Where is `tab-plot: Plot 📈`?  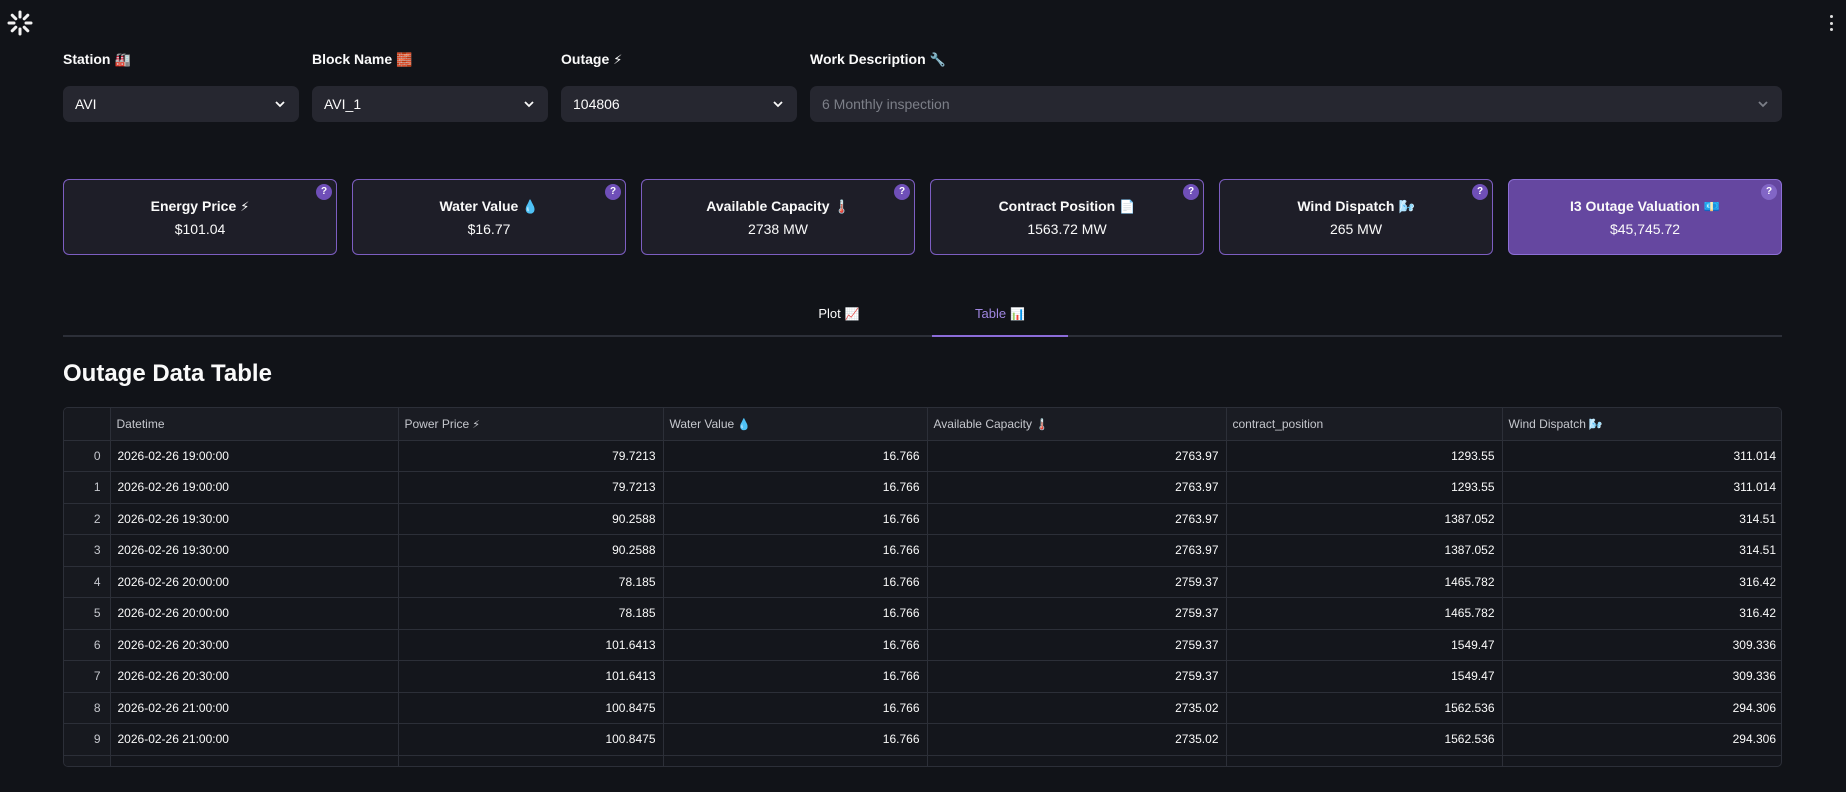
tab-plot: Plot 📈 is located at coordinates (839, 313).